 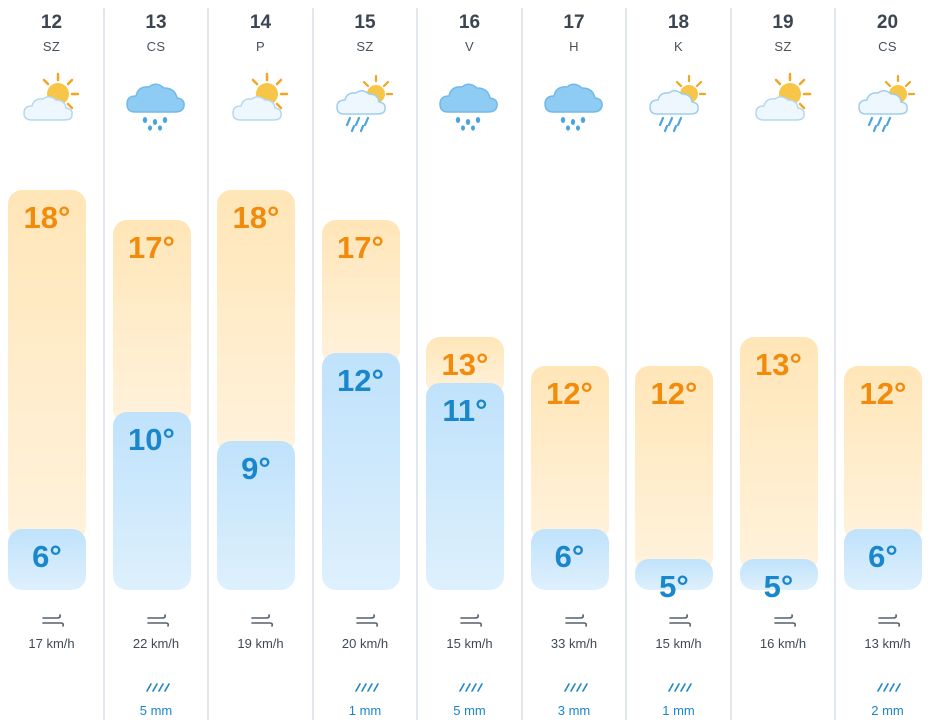 I want to click on day-column: 14 P 18° 9° 19 km/h, so click(x=260, y=364).